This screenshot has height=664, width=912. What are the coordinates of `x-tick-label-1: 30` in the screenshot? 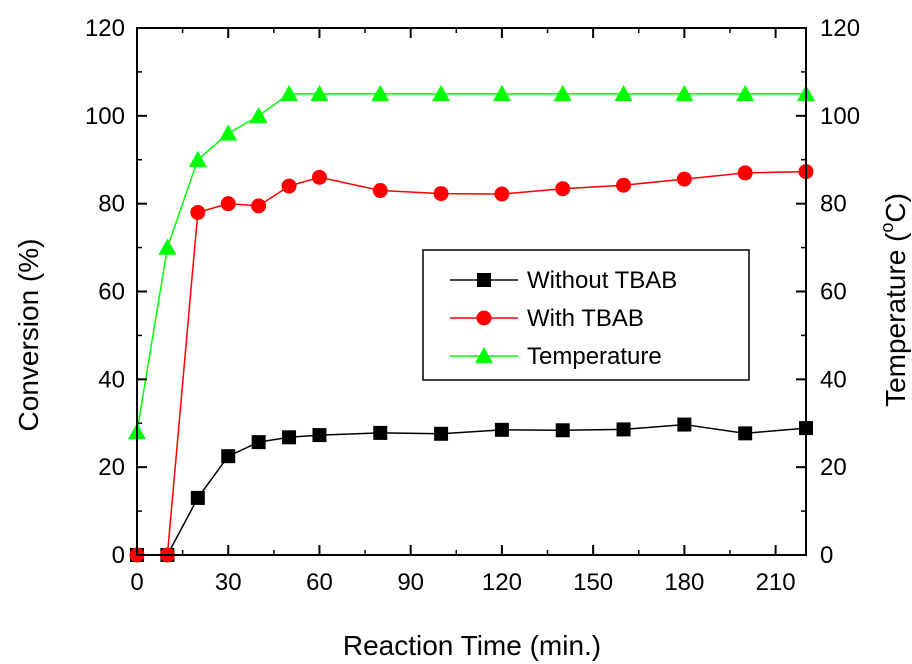 It's located at (228, 582).